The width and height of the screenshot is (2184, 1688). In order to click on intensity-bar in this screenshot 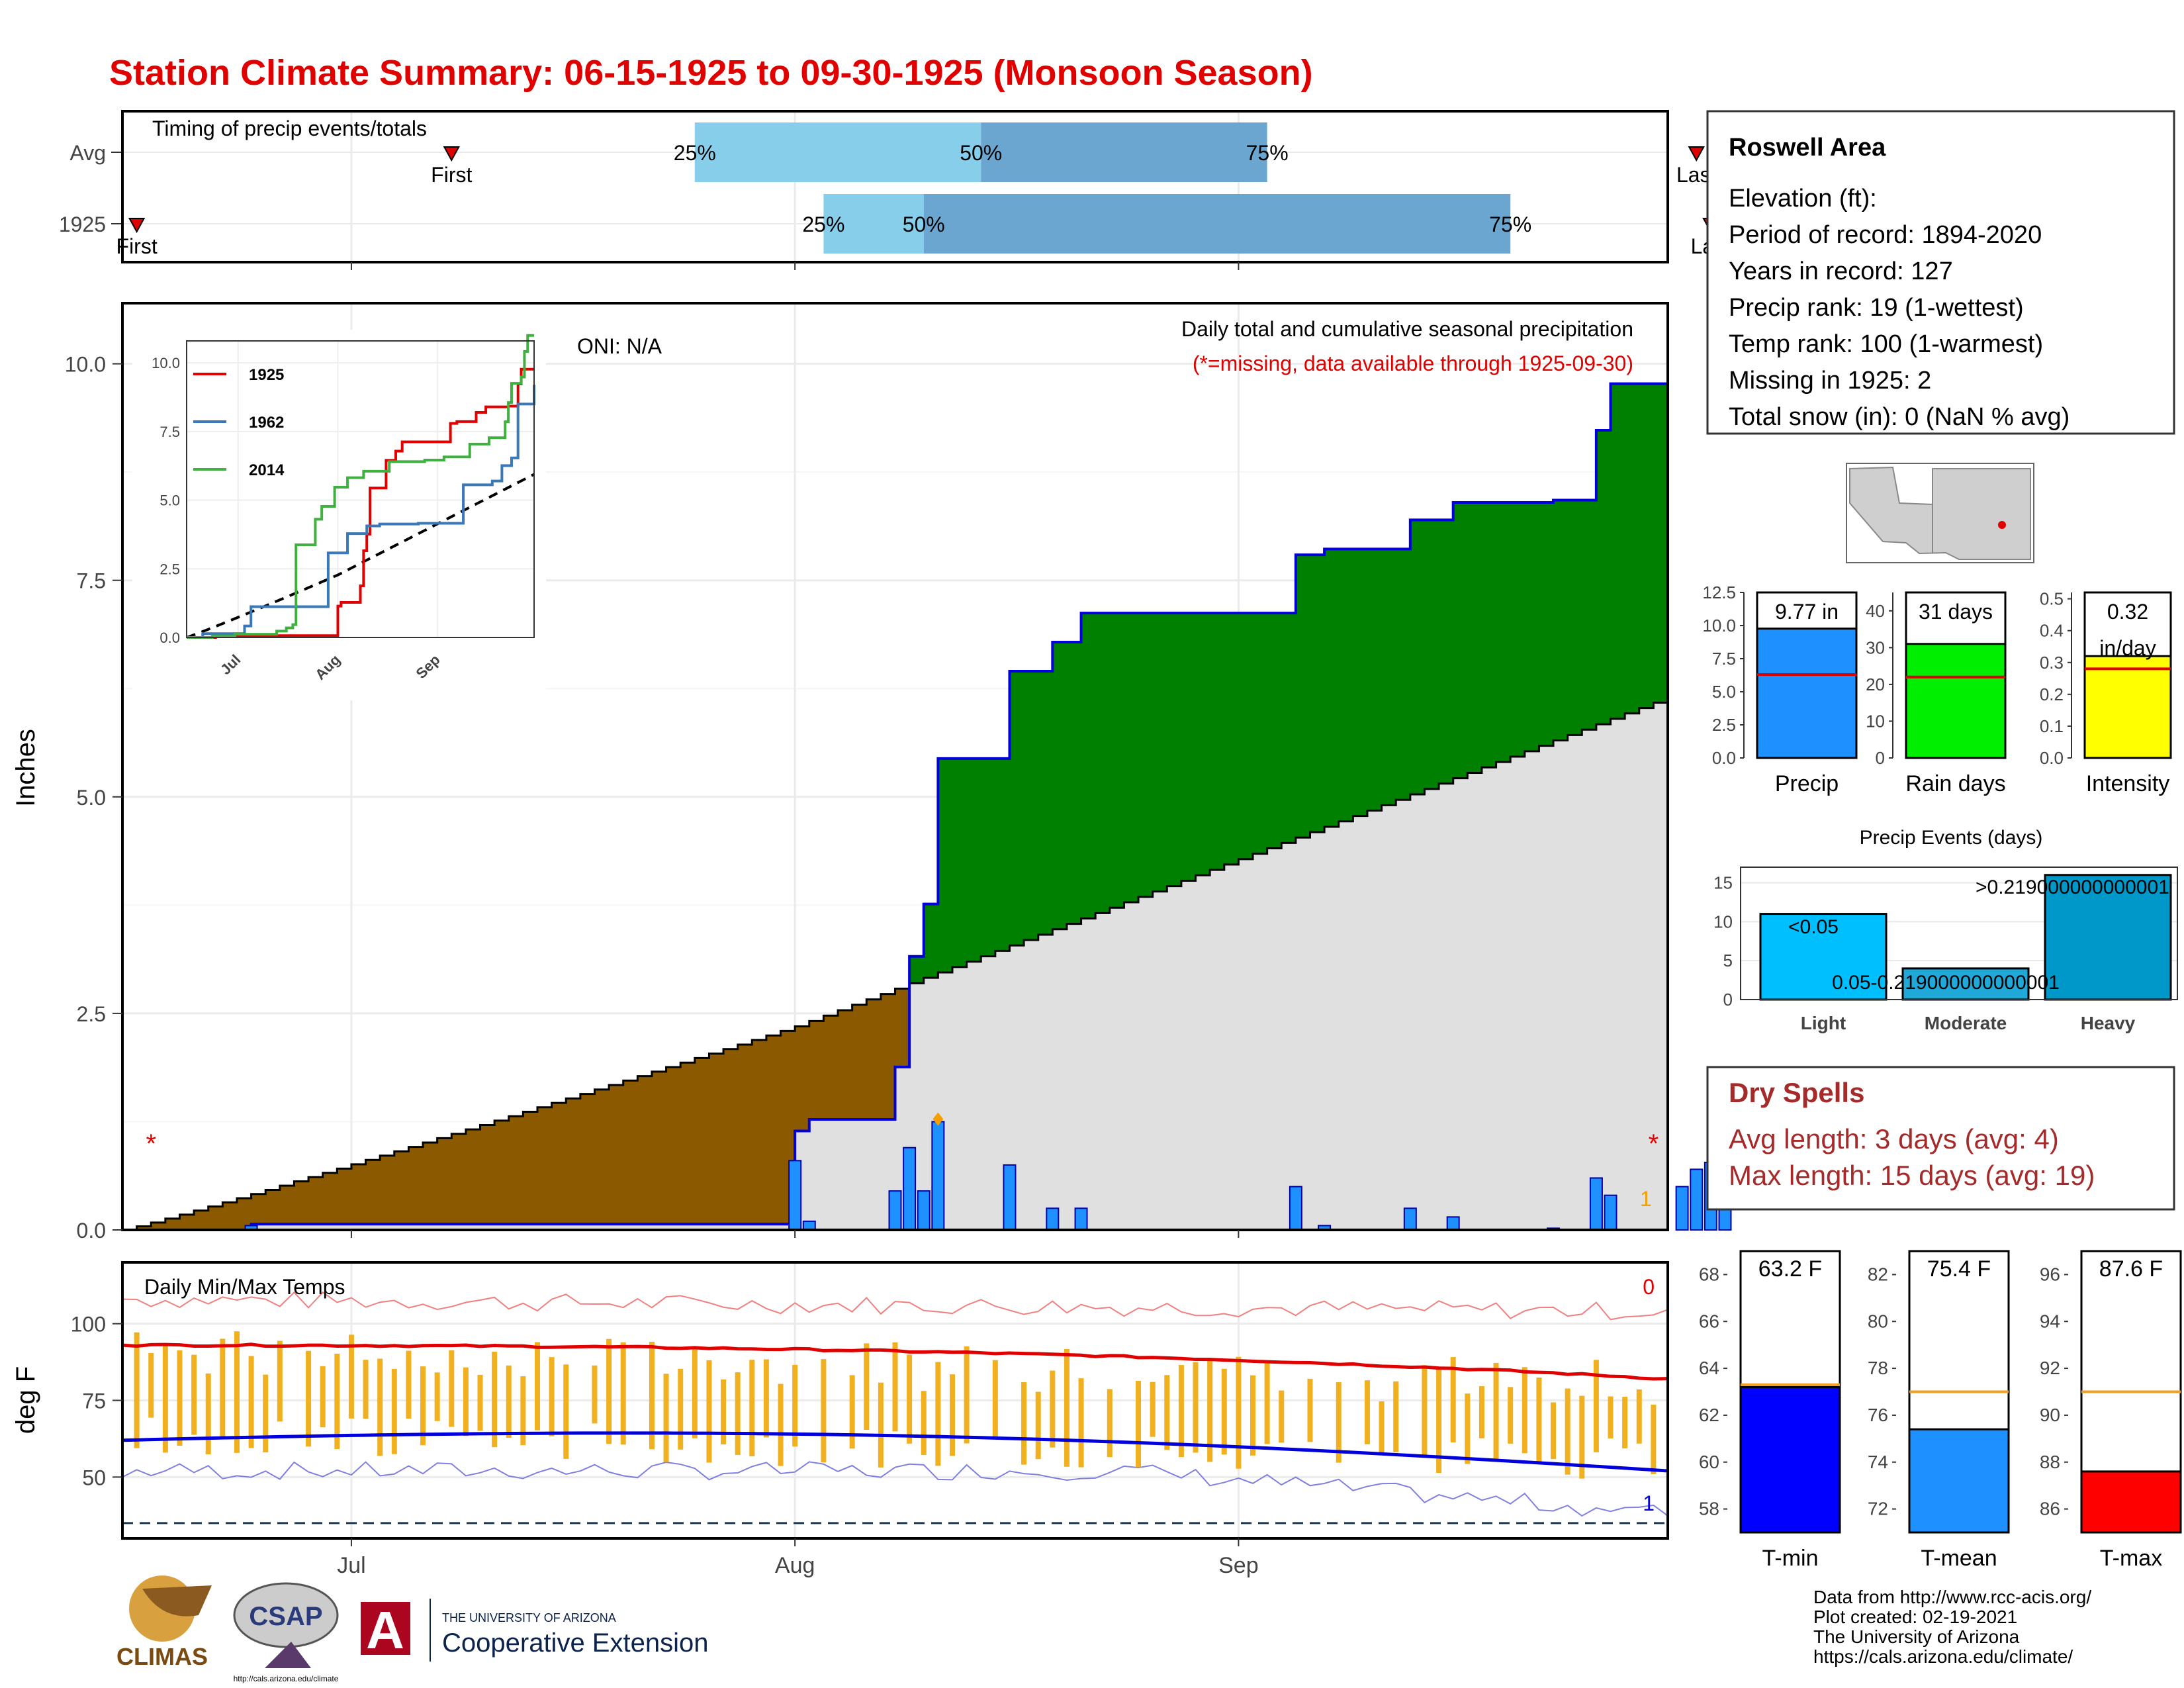, I will do `click(2127, 707)`.